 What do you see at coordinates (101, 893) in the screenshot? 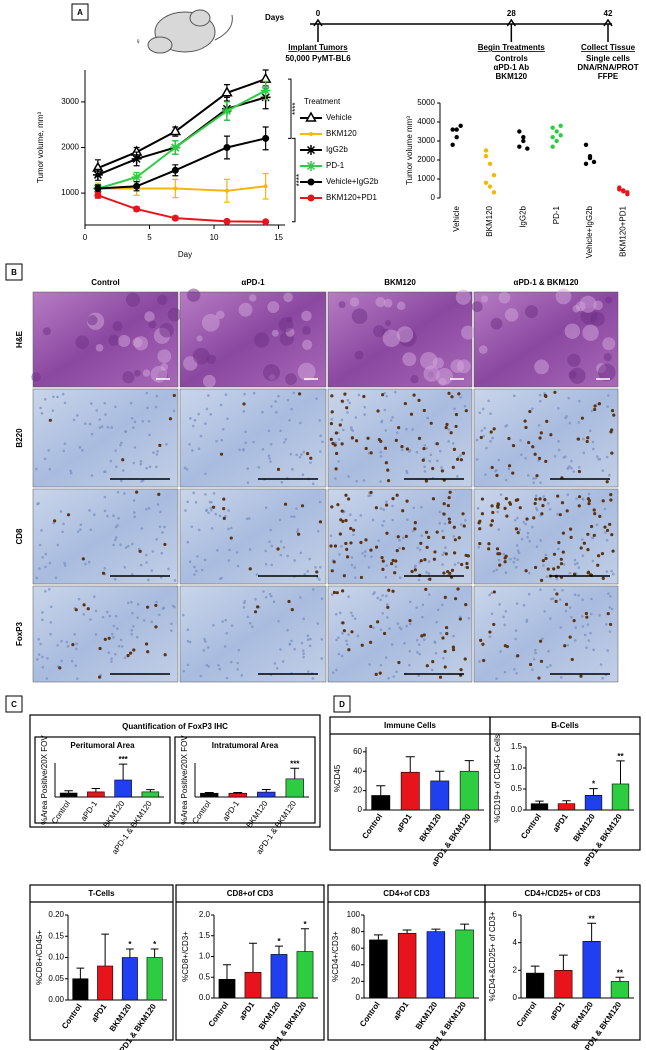
I see `chart-title: T-Cells` at bounding box center [101, 893].